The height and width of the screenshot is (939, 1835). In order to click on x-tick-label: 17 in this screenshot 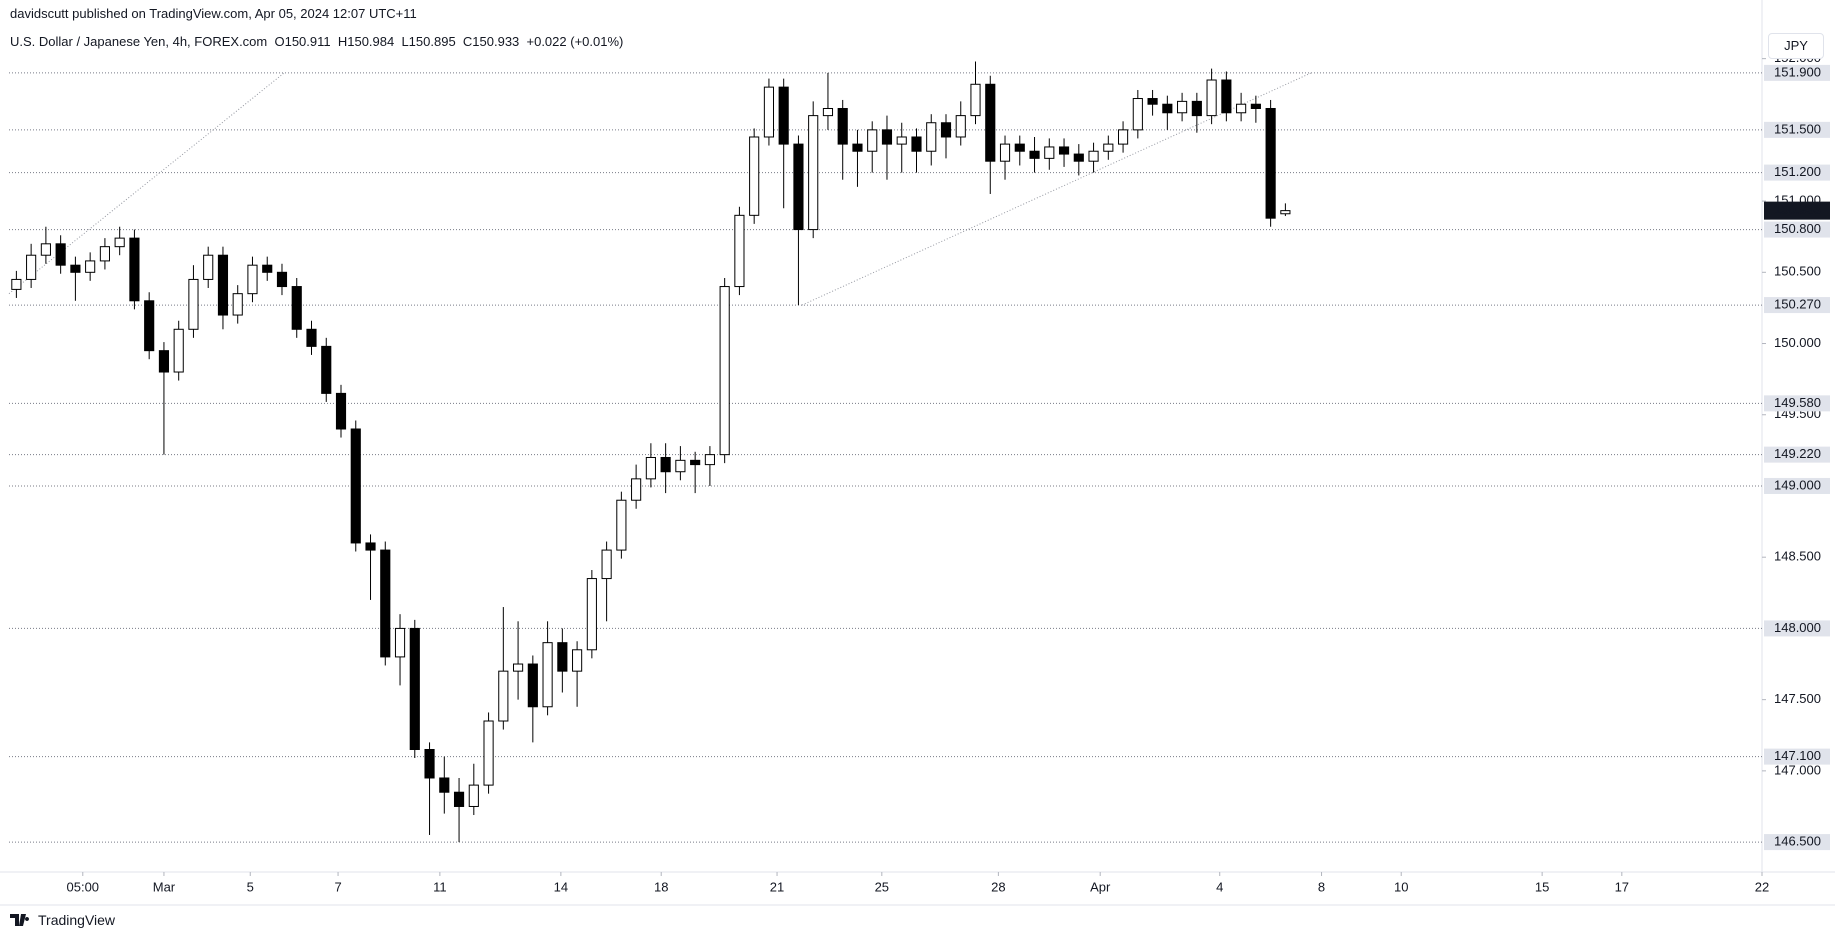, I will do `click(1622, 886)`.